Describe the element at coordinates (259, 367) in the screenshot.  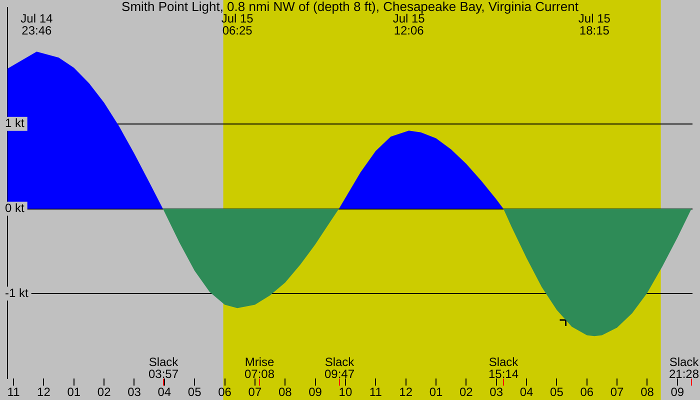
I see `ref-line-label: Mrise 07:08` at that location.